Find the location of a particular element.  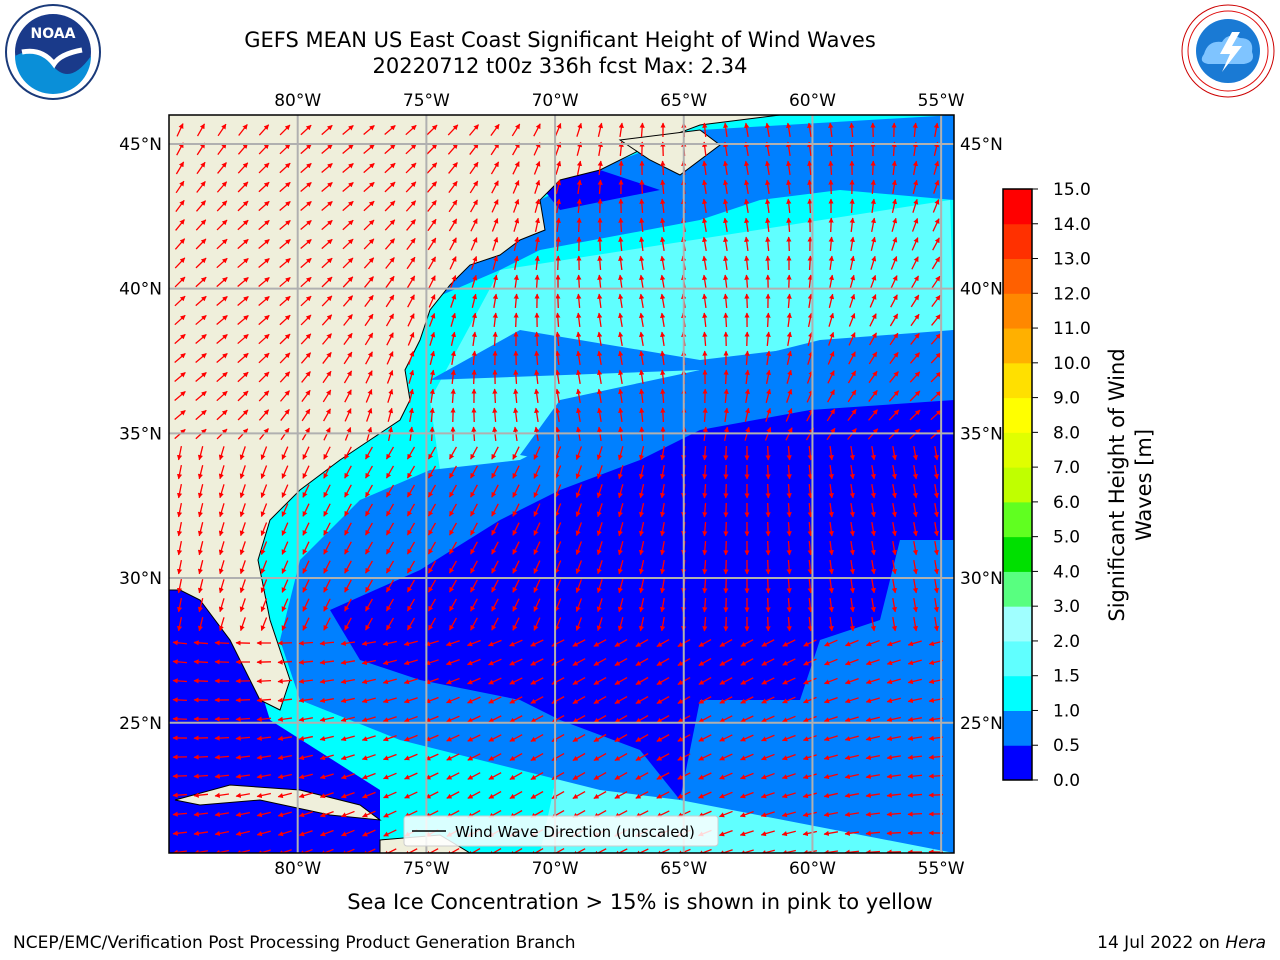

footer-date: 14 Jul 2022 on Hera is located at coordinates (1181, 943).